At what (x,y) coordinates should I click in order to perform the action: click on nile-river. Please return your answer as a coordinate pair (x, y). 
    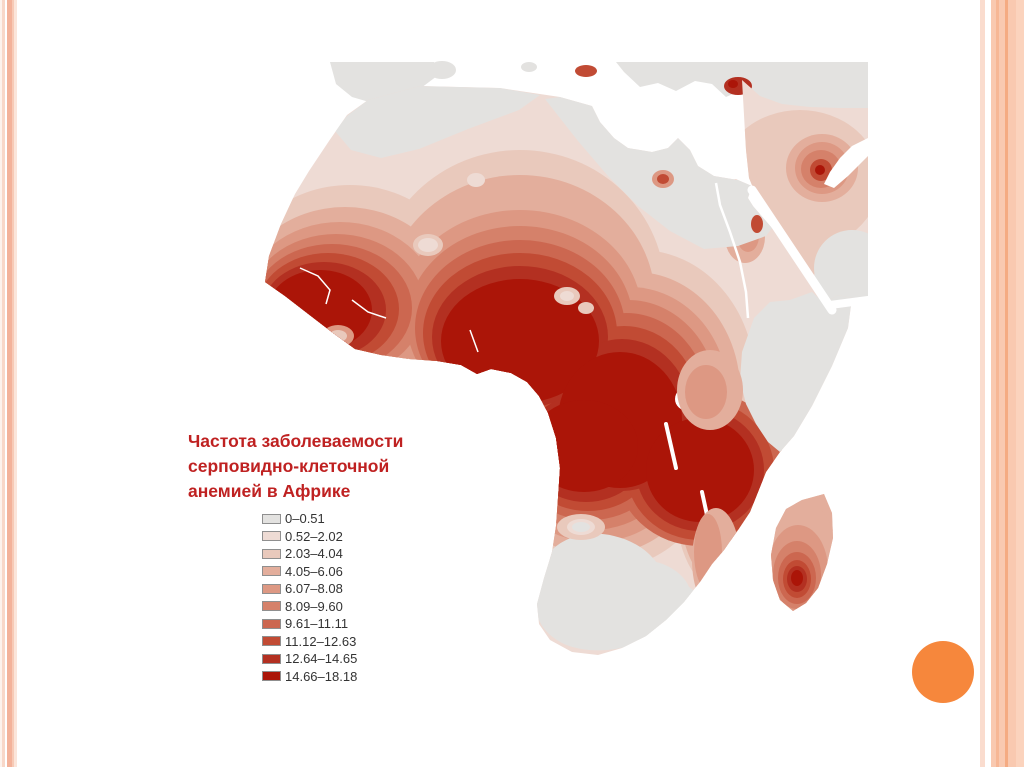
    Looking at the image, I should click on (732, 250).